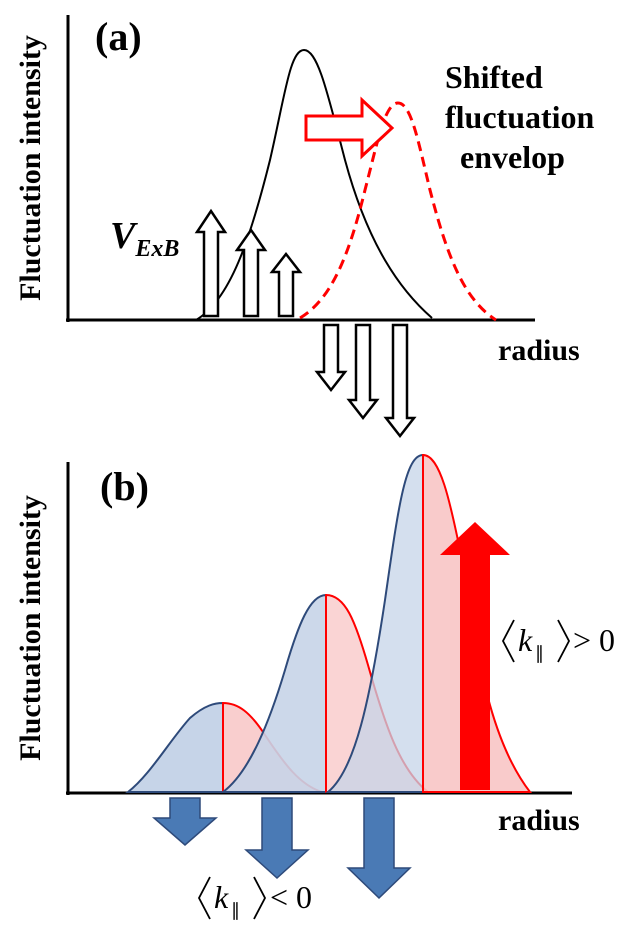 This screenshot has width=618, height=938. What do you see at coordinates (30, 628) in the screenshot?
I see `panel-b-y-label: Fluctuation intensity` at bounding box center [30, 628].